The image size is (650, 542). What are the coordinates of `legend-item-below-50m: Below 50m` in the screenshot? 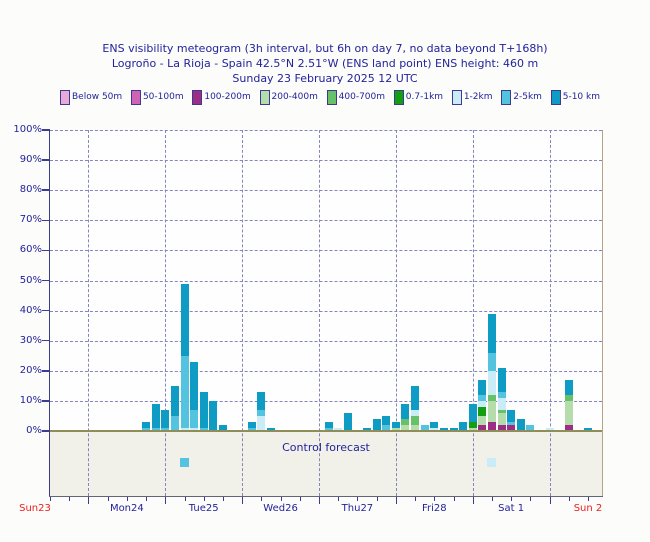 It's located at (91, 97).